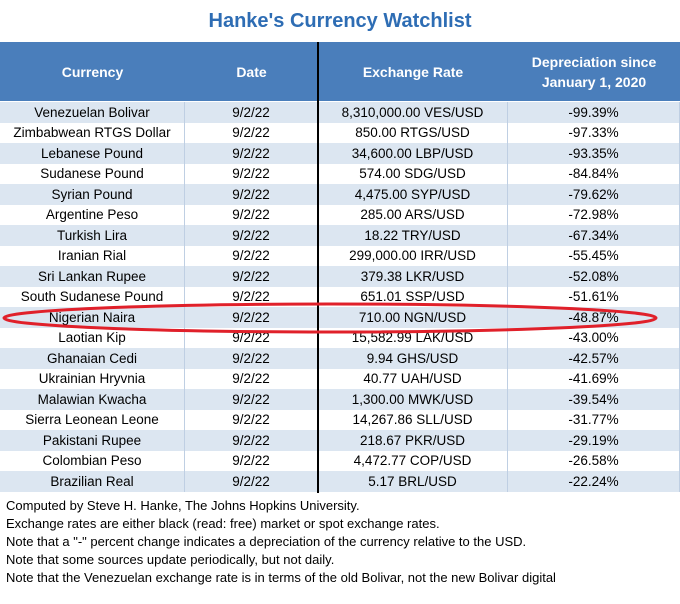 The height and width of the screenshot is (604, 680). I want to click on table-cell: Malawian Kwacha, so click(92, 399).